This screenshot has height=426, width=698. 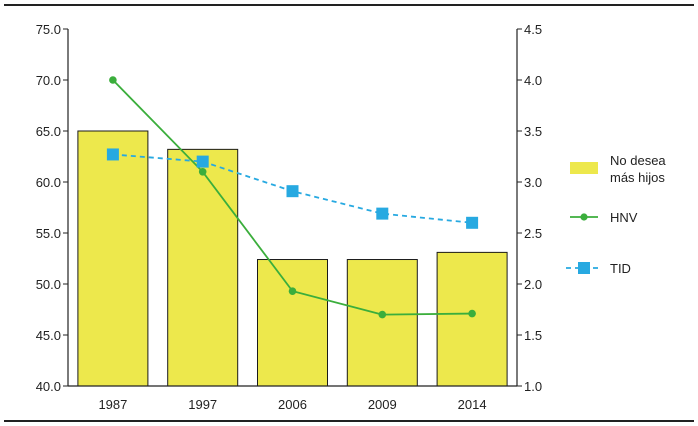 What do you see at coordinates (203, 267) in the screenshot?
I see `bar-1997` at bounding box center [203, 267].